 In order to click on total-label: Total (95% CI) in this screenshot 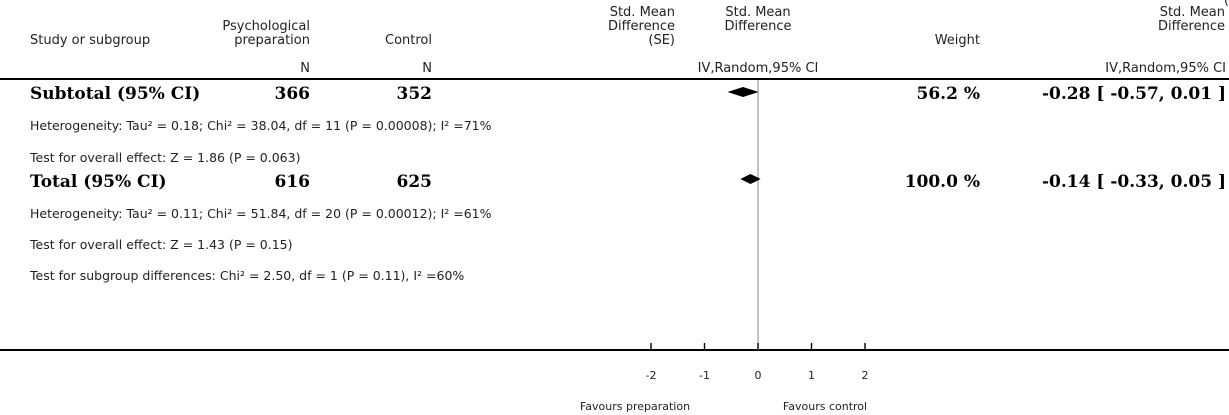, I will do `click(98, 182)`.